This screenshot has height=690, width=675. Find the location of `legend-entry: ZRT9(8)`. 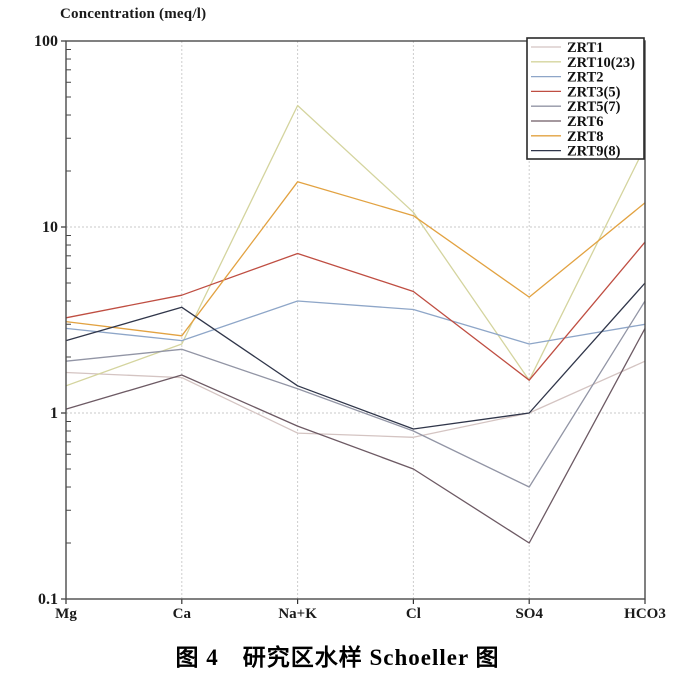

legend-entry: ZRT9(8) is located at coordinates (576, 152).